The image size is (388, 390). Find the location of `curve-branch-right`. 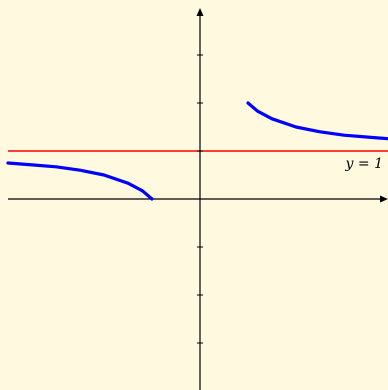

curve-branch-right is located at coordinates (317, 121).